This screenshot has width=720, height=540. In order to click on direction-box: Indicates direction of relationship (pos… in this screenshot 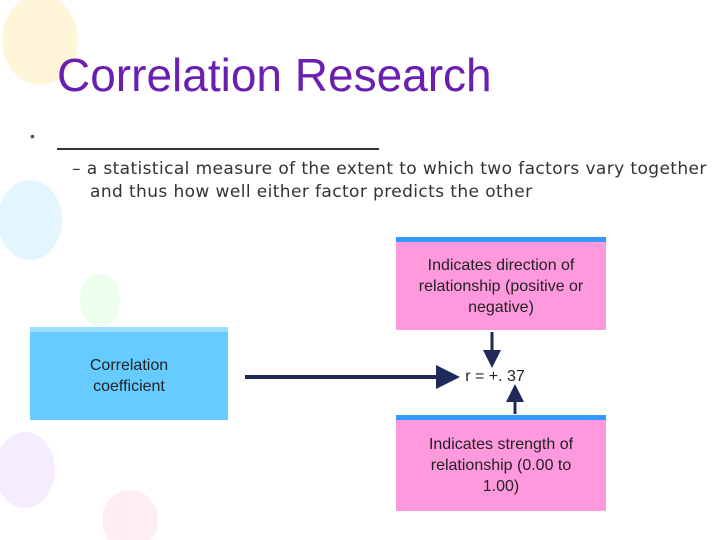, I will do `click(501, 283)`.